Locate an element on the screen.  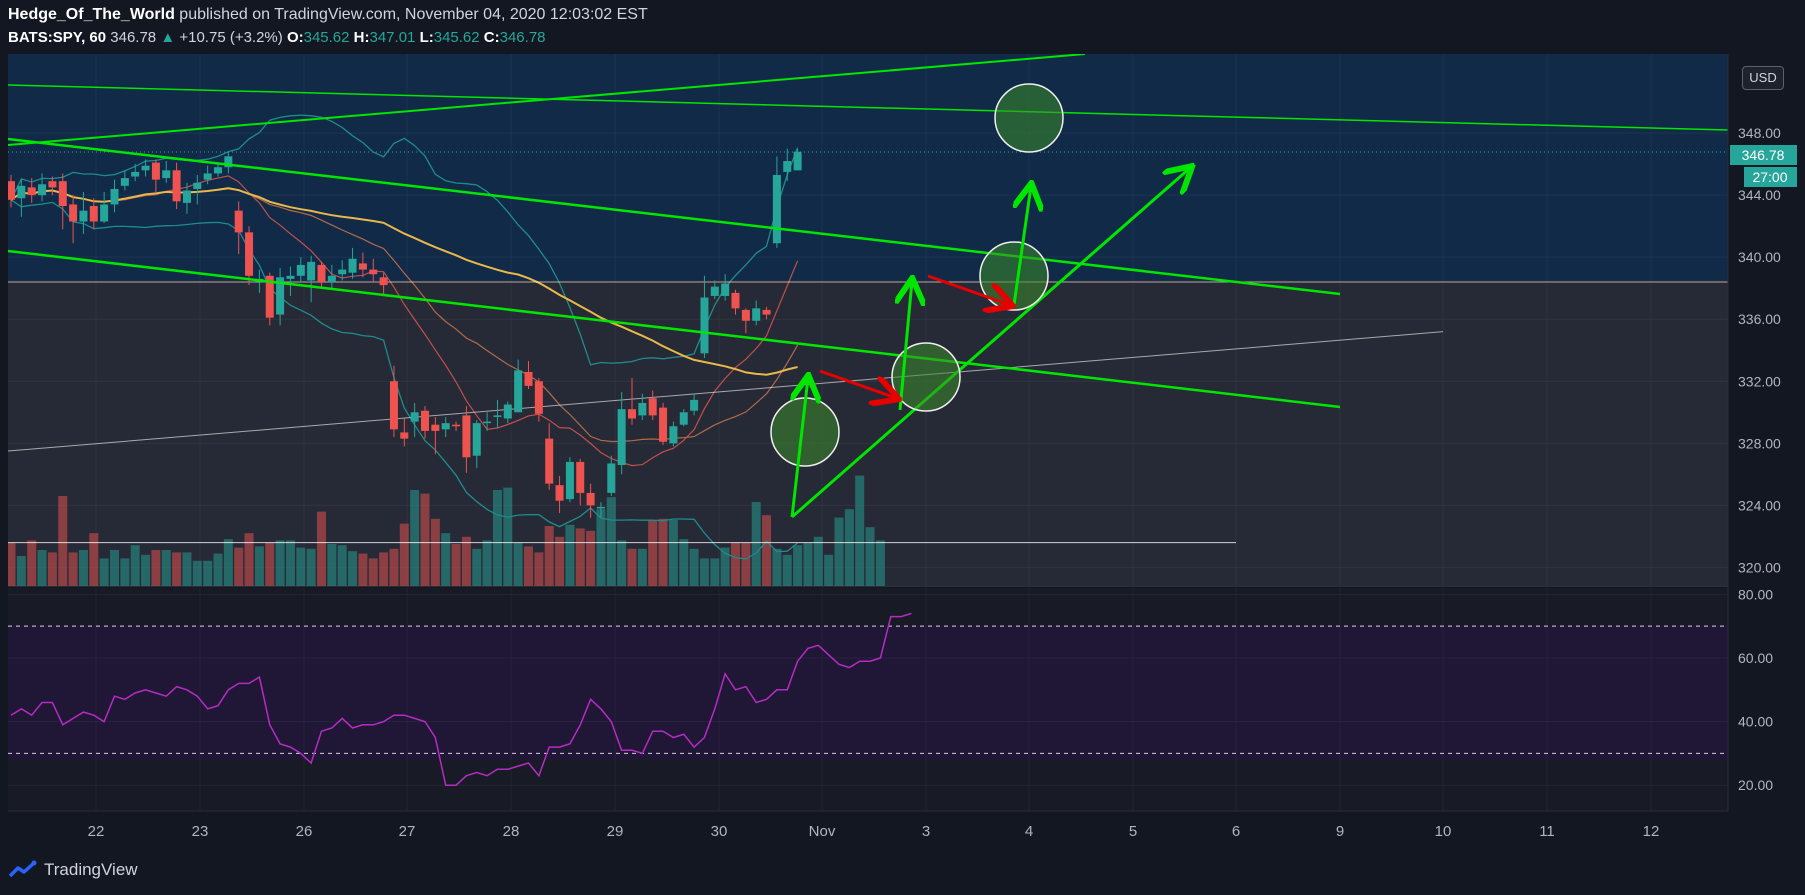
time-tick-label: 22 is located at coordinates (96, 831).